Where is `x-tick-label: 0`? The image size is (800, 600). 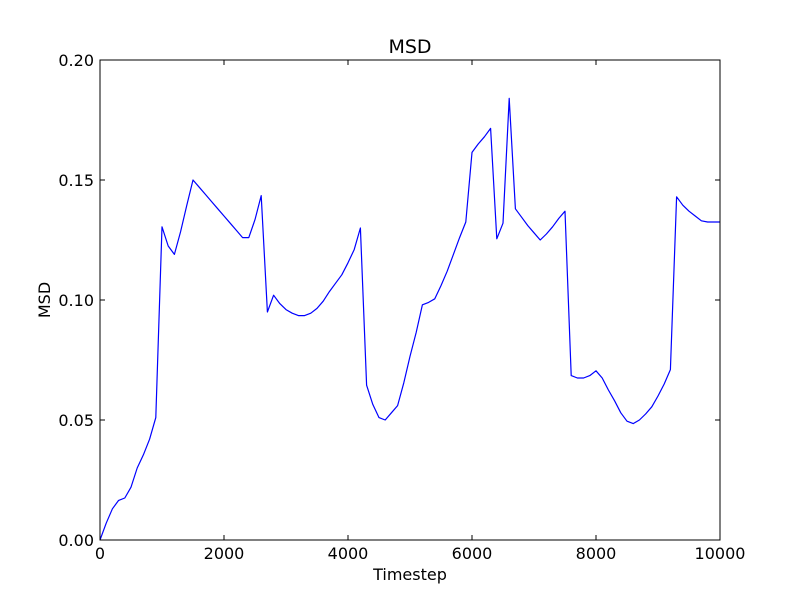 x-tick-label: 0 is located at coordinates (100, 553).